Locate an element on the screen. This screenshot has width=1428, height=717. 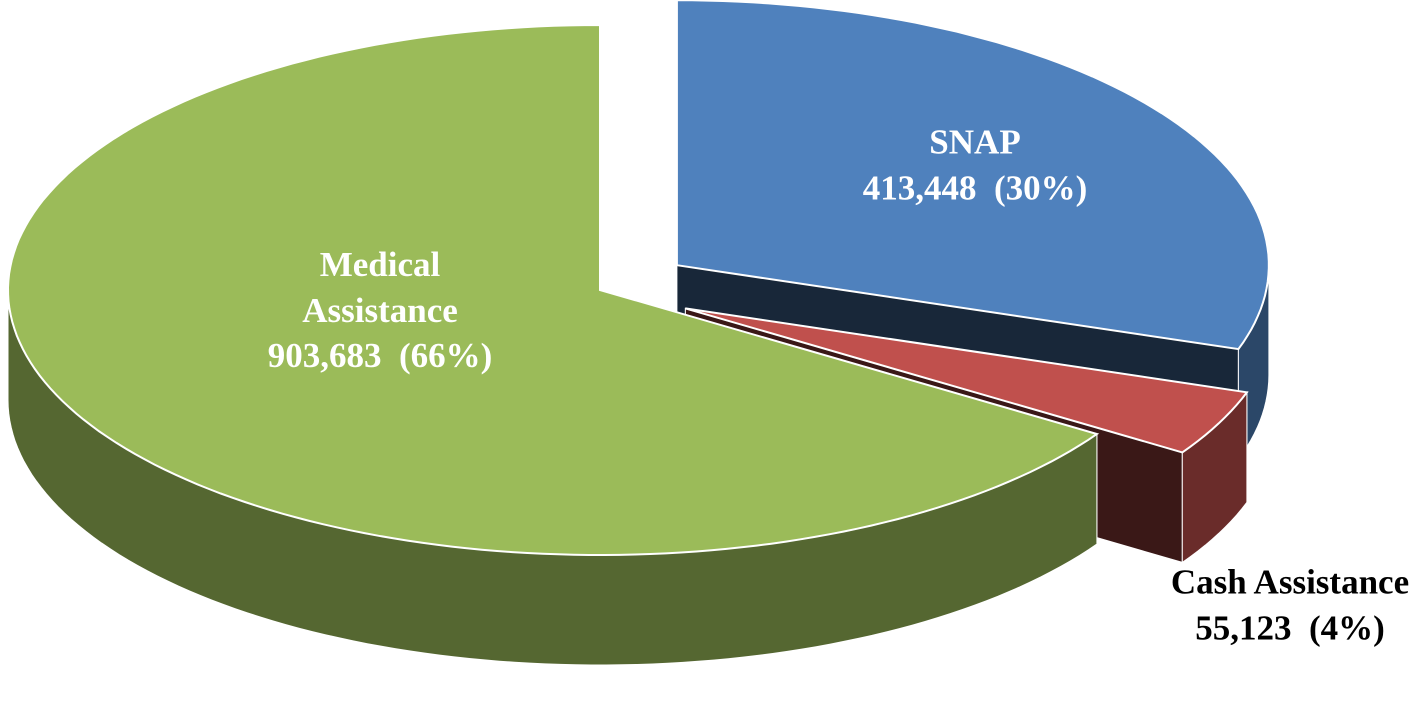
category-label: SNAP is located at coordinates (975, 142).